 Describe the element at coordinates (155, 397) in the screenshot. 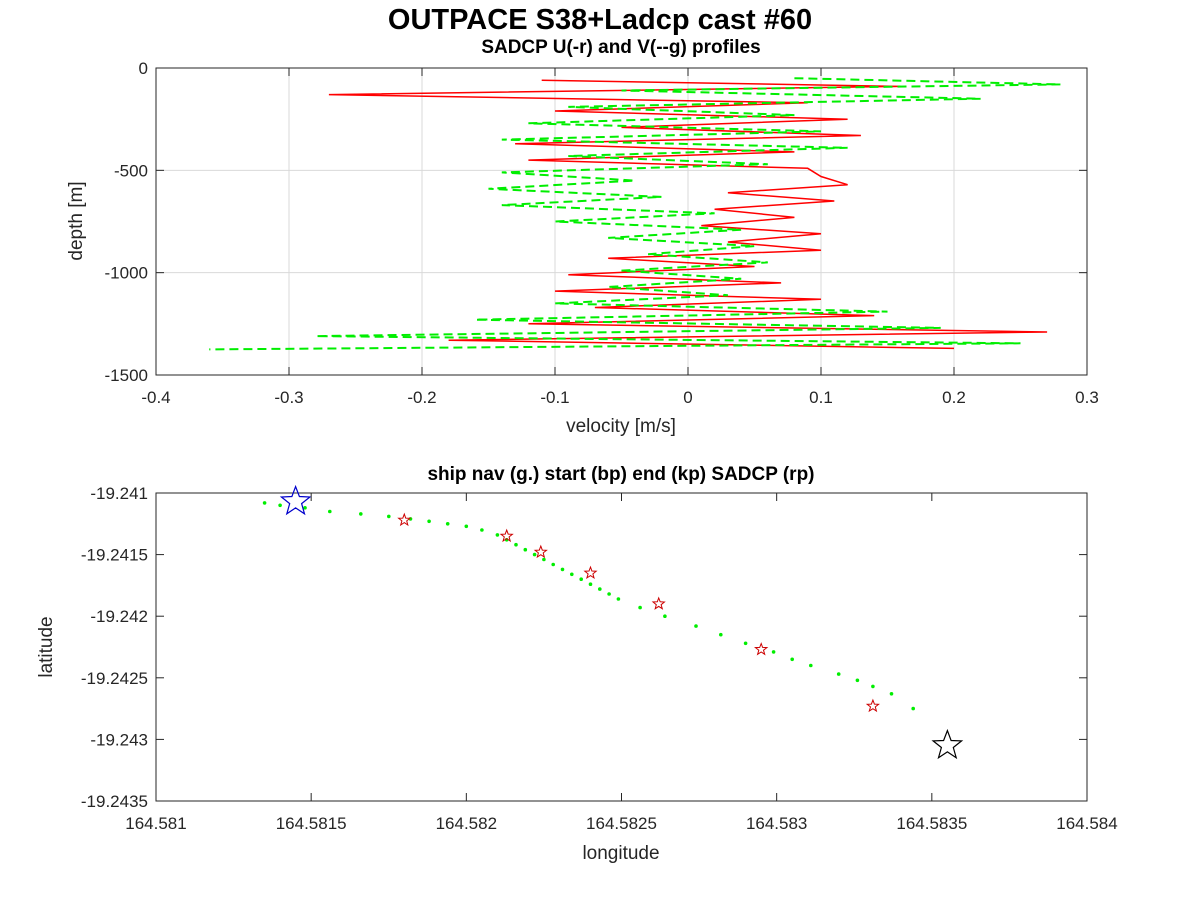

I see `velocity-x-tick-label: -0.4` at that location.